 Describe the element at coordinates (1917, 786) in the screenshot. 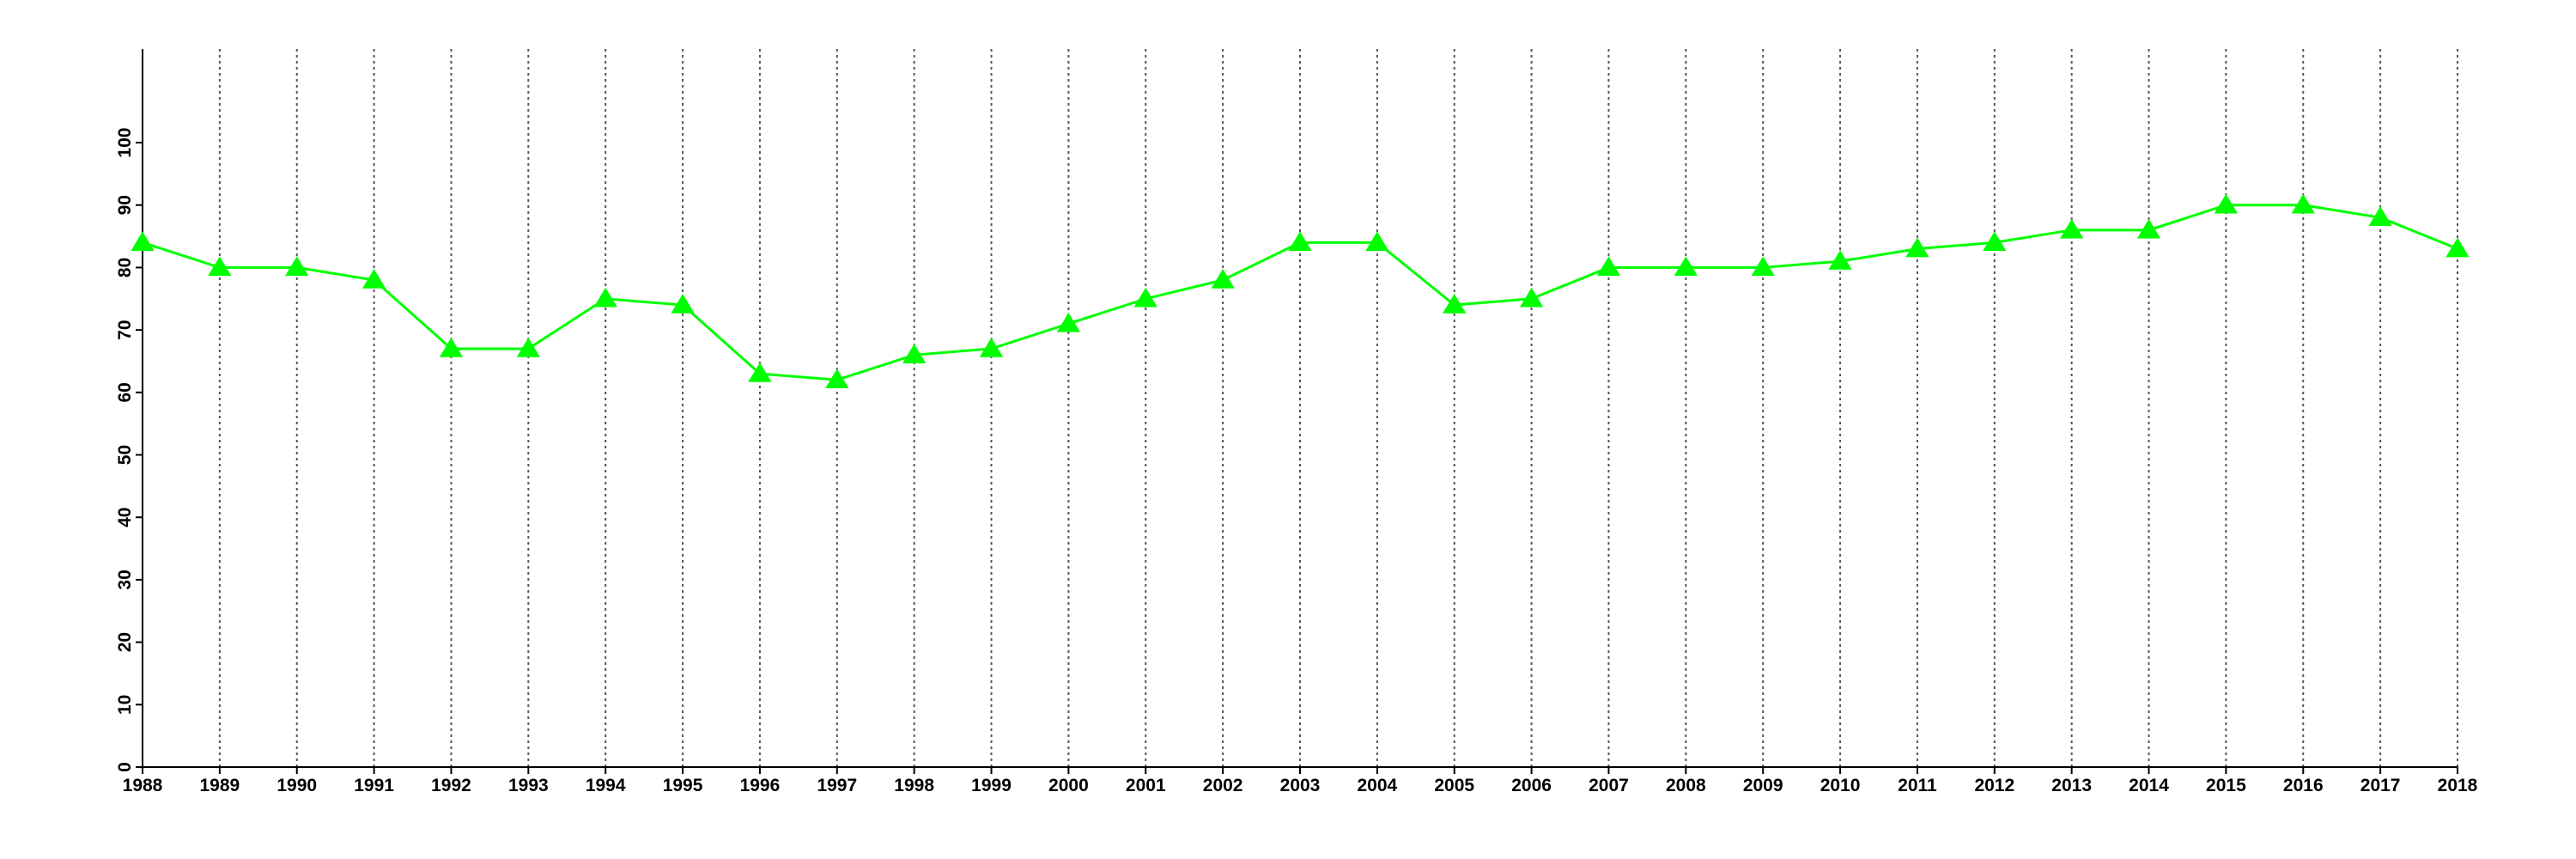

I see `x-tick-label: 2011` at that location.